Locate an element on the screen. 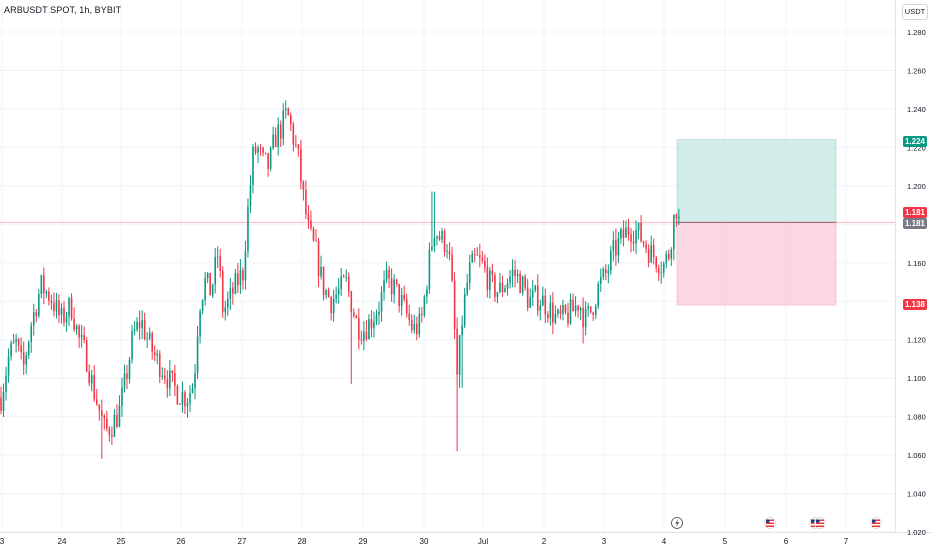 The height and width of the screenshot is (550, 932). price-tick-label: 1.100 is located at coordinates (916, 378).